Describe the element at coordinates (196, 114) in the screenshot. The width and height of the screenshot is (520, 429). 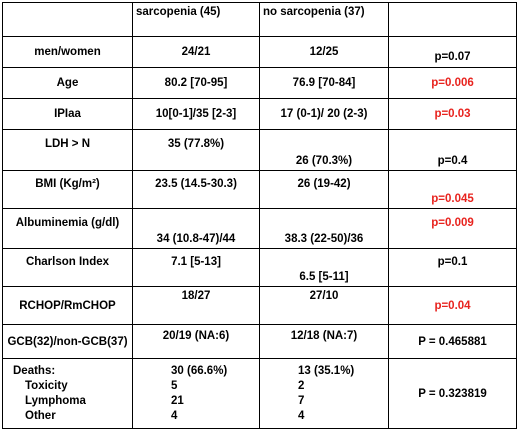
I see `sarcopenia-value: 10[0-1]/35 [2-3]` at that location.